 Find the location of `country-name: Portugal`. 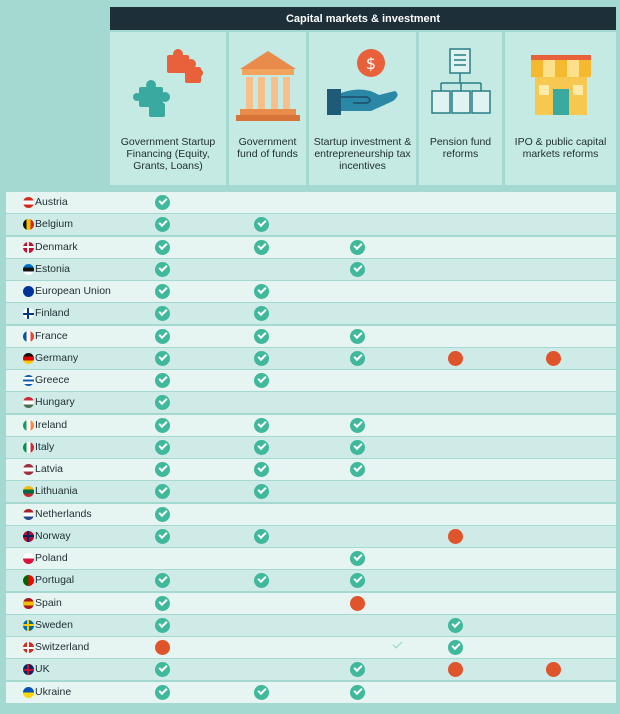

country-name: Portugal is located at coordinates (55, 580).